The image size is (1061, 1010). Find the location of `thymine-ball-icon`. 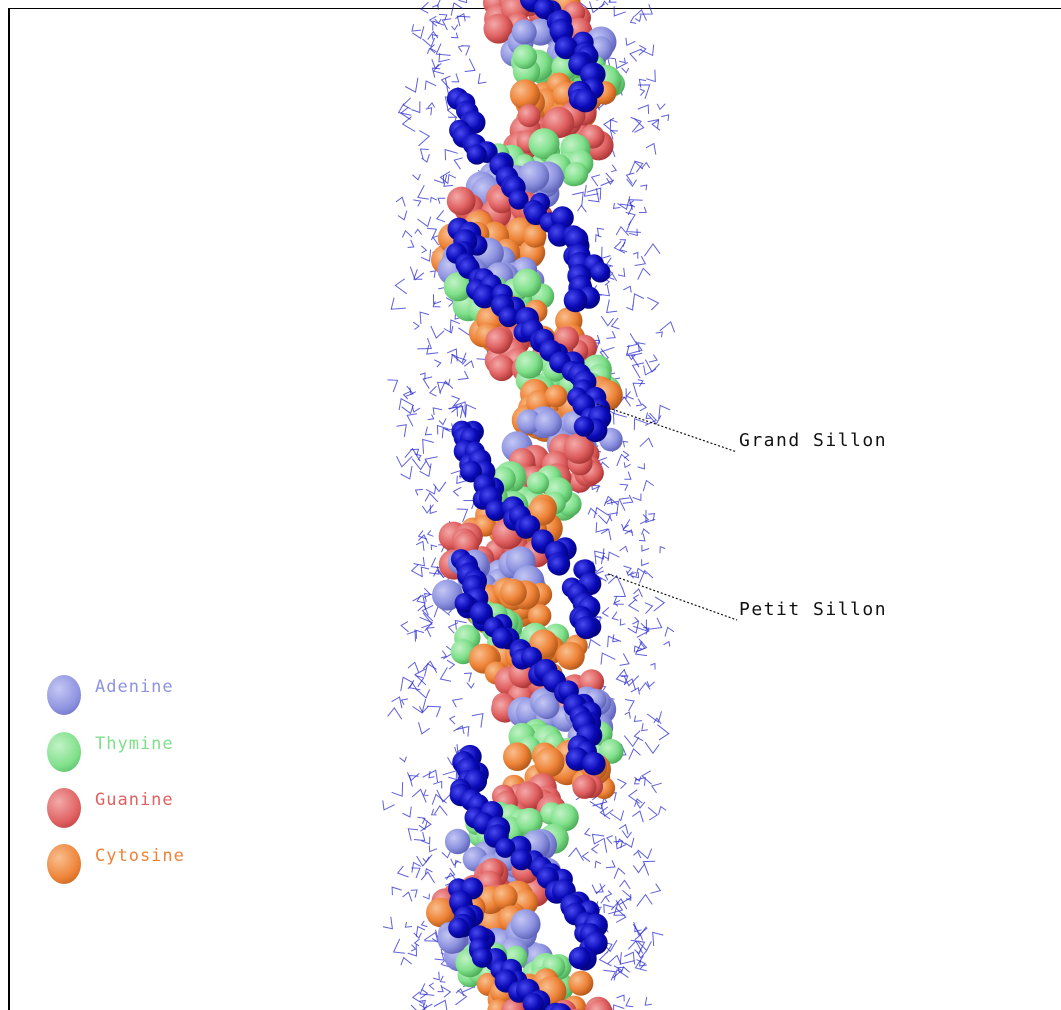

thymine-ball-icon is located at coordinates (64, 752).